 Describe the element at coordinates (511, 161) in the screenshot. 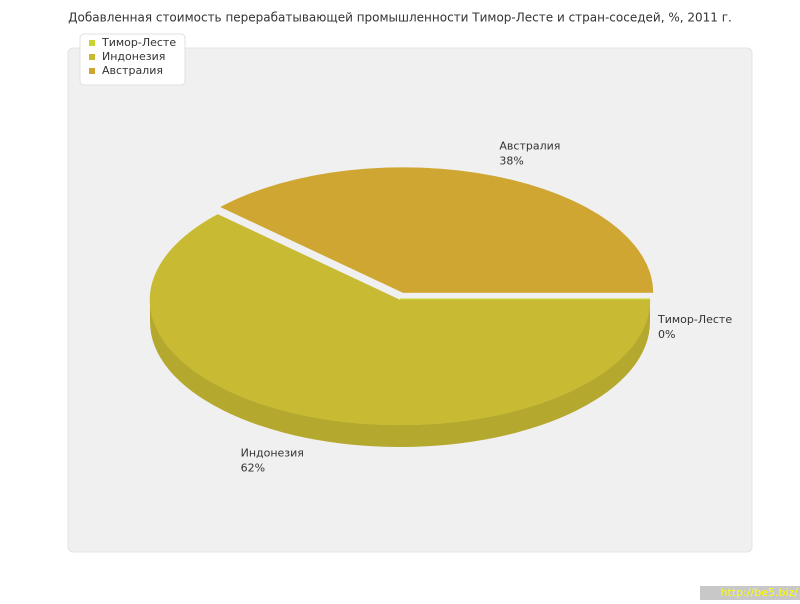

I see `data-label-value: 38%` at that location.